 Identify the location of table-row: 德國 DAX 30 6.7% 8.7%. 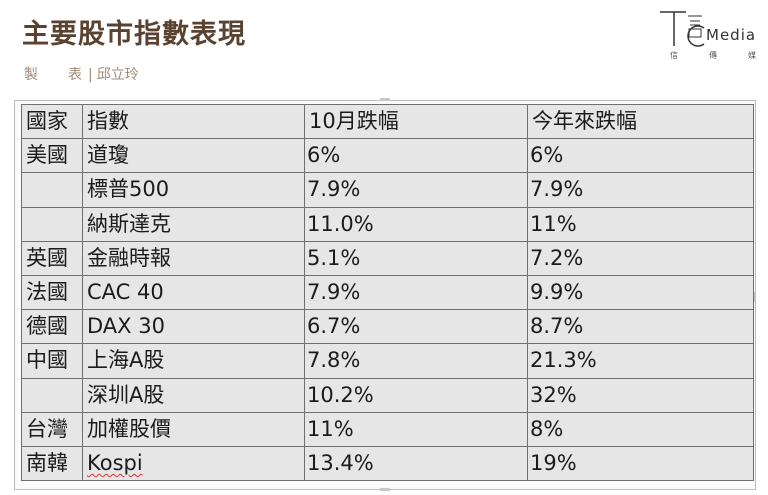
(387, 327).